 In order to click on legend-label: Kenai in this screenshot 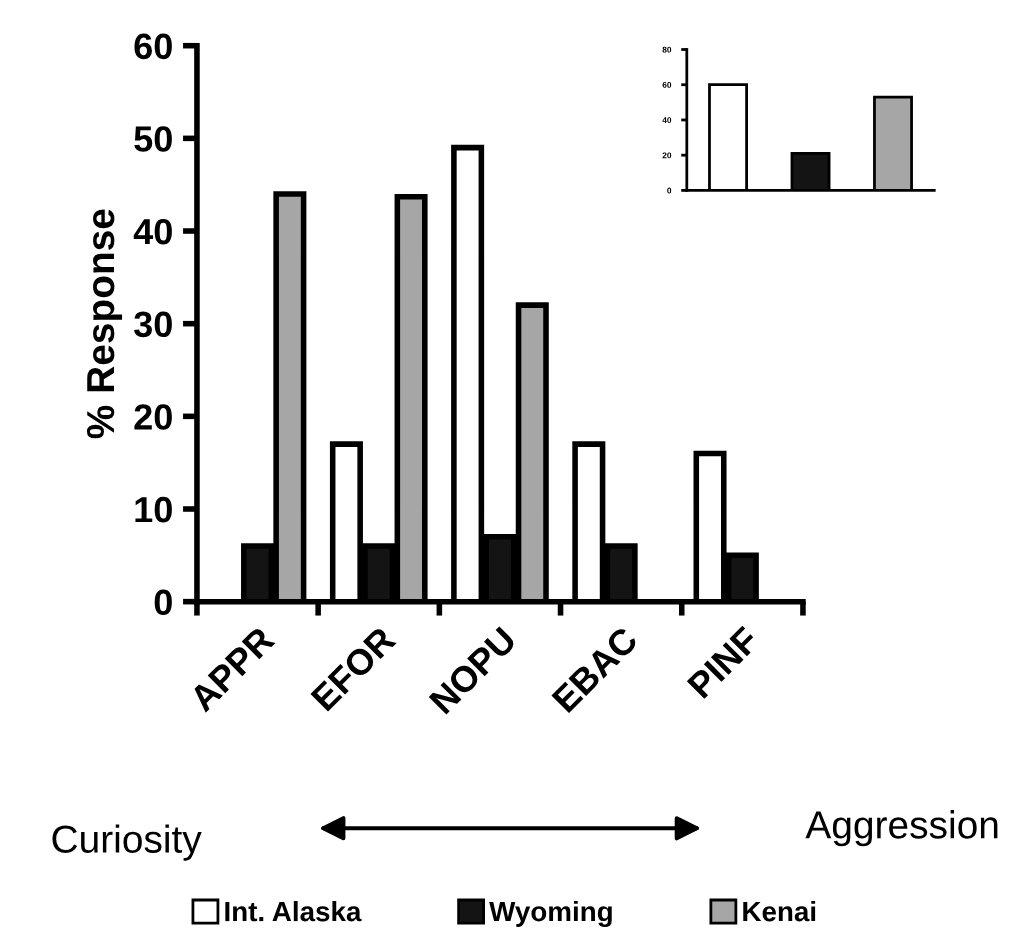, I will do `click(779, 911)`.